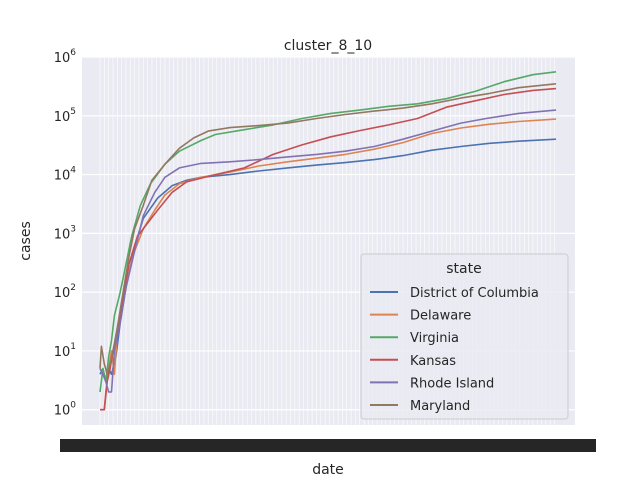 This screenshot has height=480, width=640. I want to click on chart-title: cluster_8_10, so click(328, 46).